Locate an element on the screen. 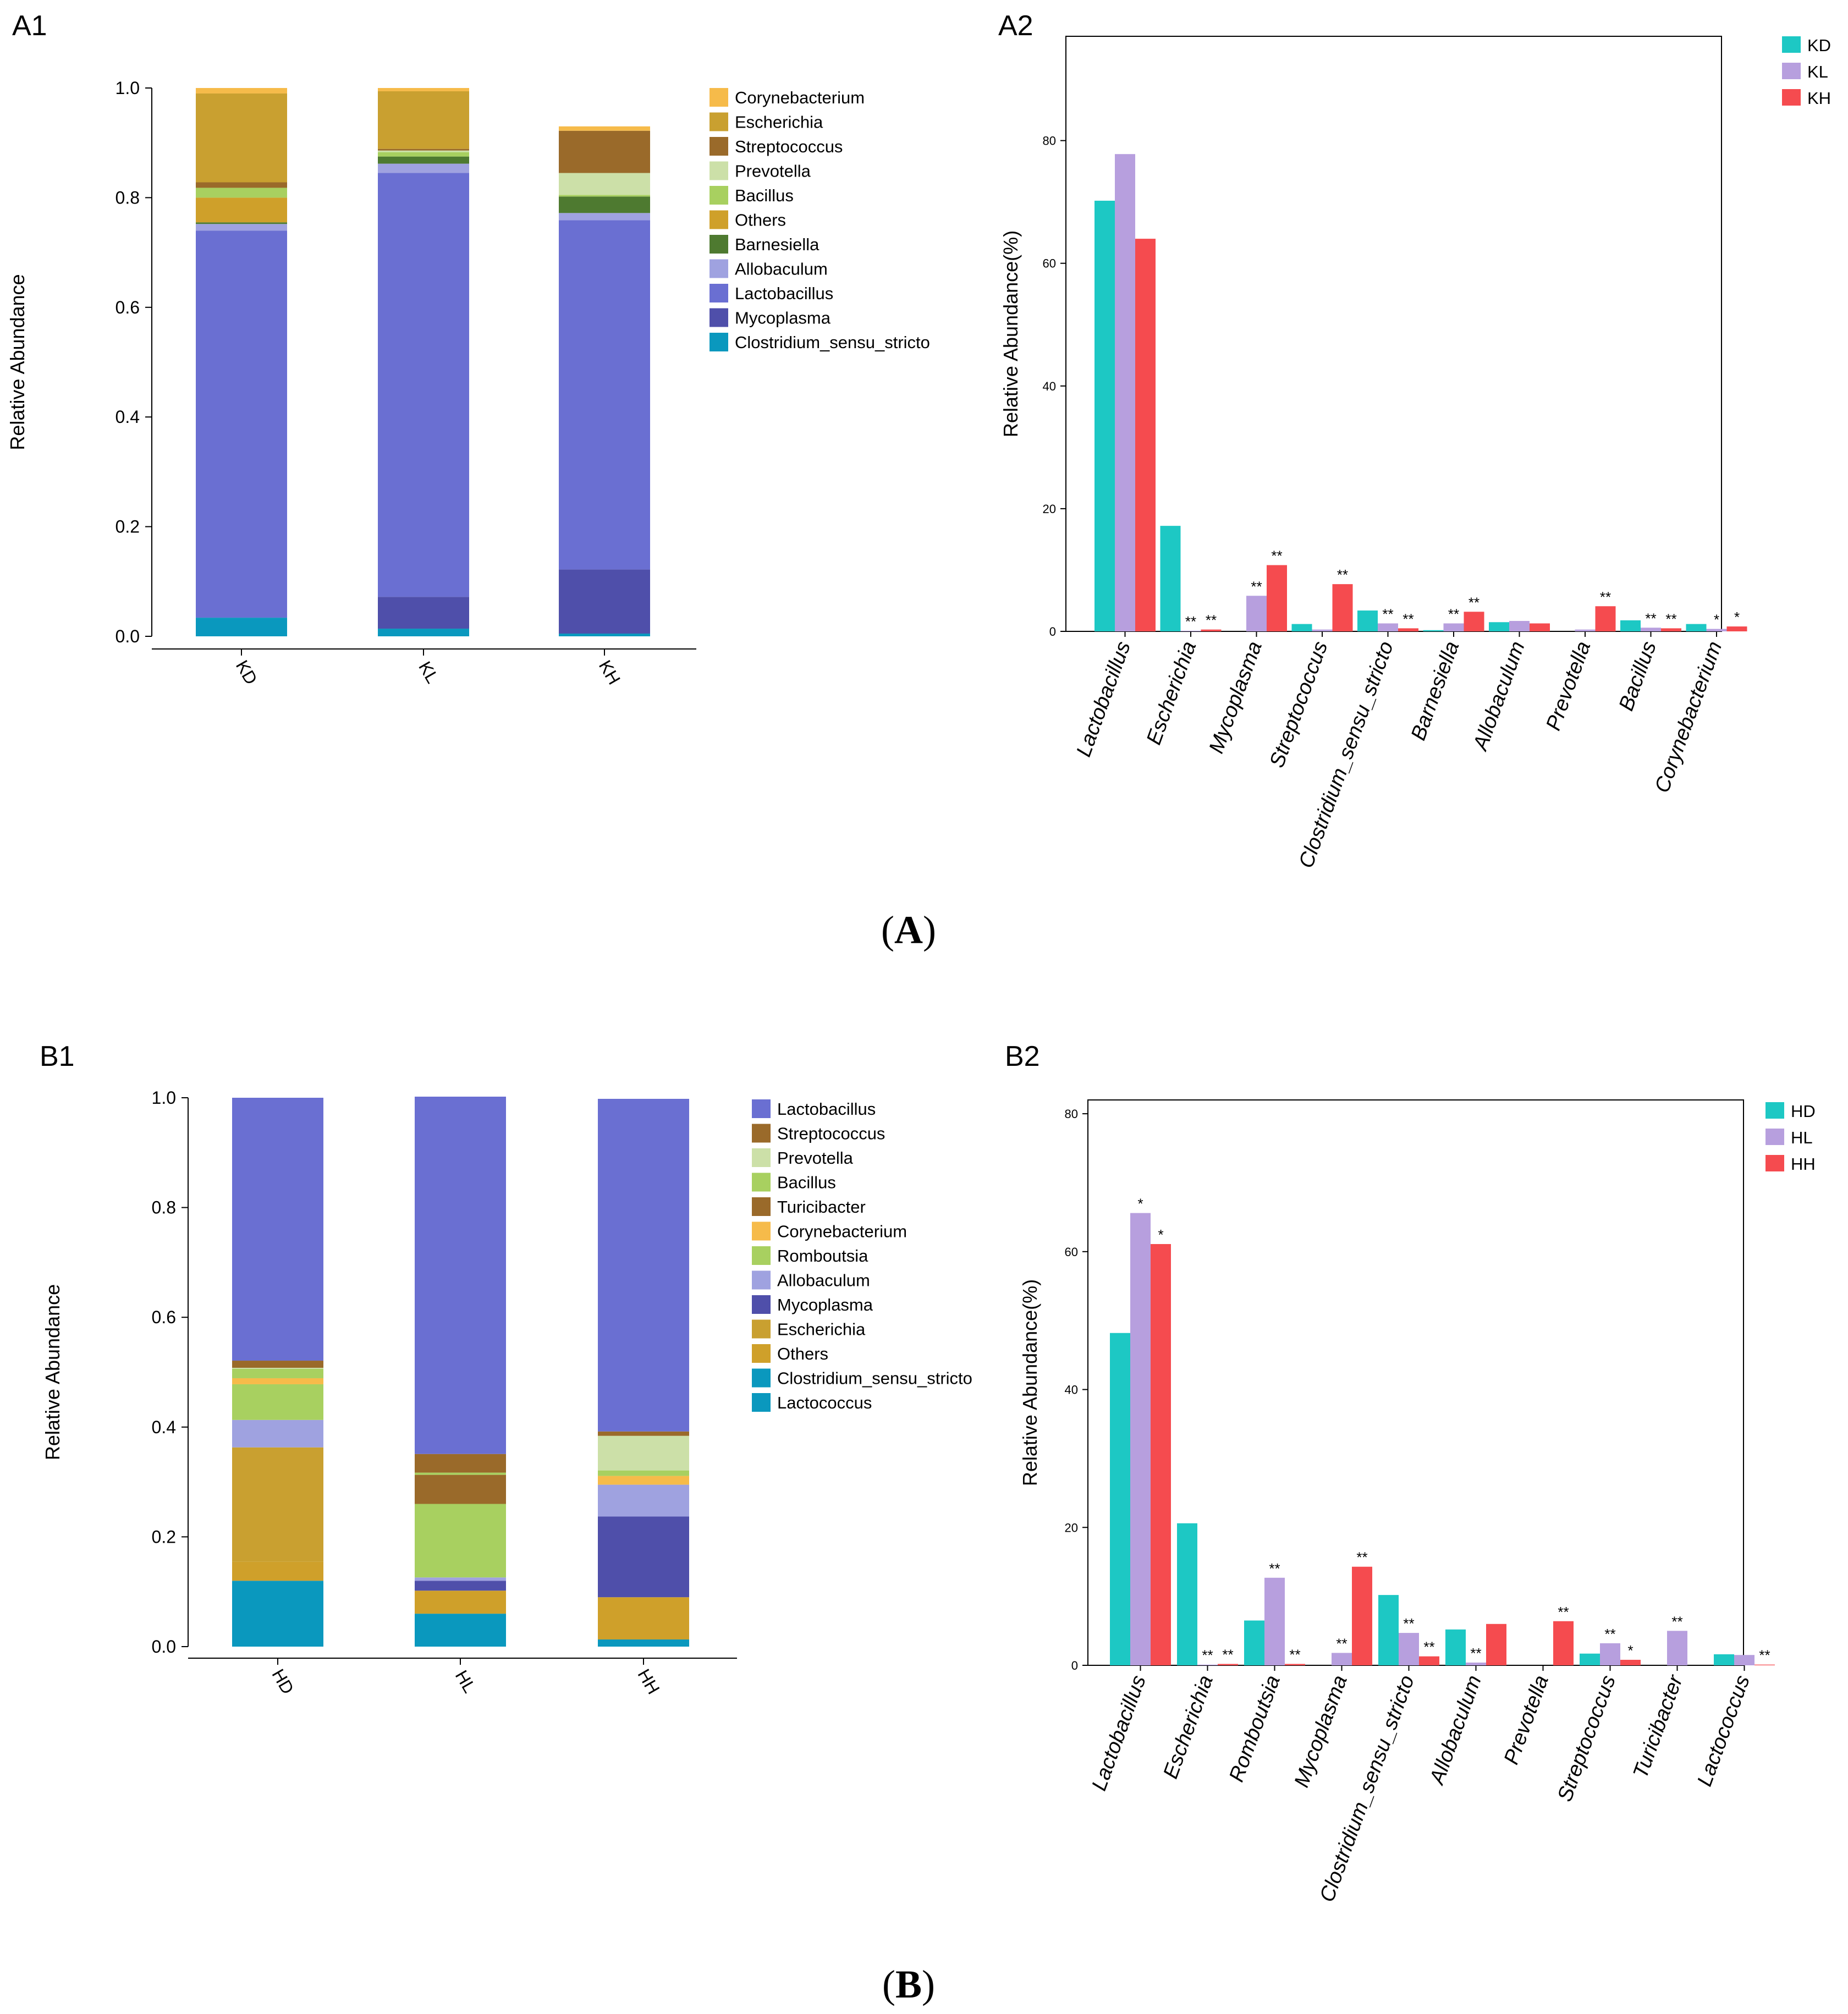  a1-legend-label-clostridium-sensu-stricto: Clostridium_sensu_stricto is located at coordinates (832, 342).